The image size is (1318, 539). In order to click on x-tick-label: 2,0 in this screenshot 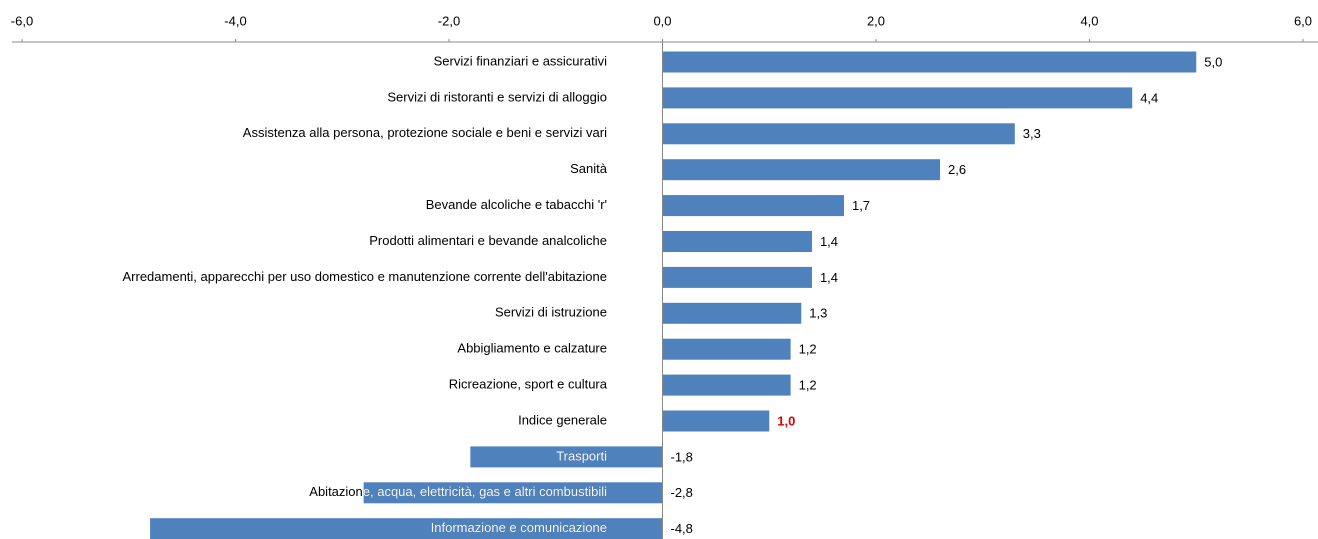, I will do `click(876, 20)`.